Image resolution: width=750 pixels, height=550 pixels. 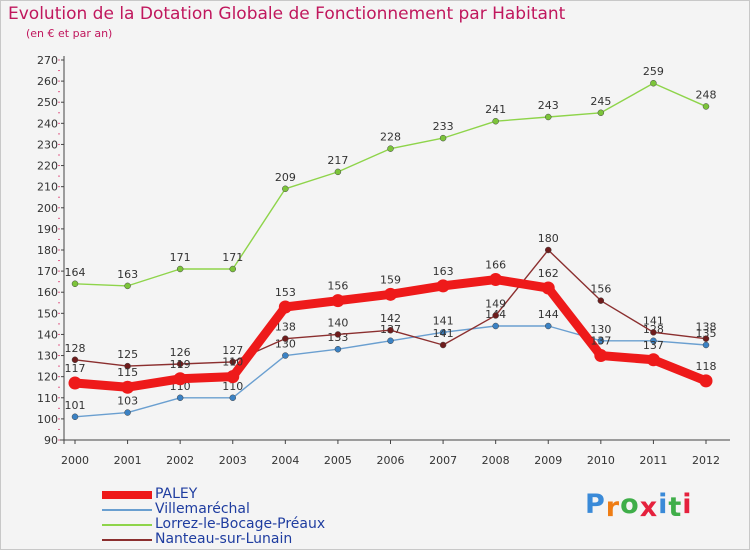 What do you see at coordinates (75, 460) in the screenshot?
I see `x-tick-label: 2000` at bounding box center [75, 460].